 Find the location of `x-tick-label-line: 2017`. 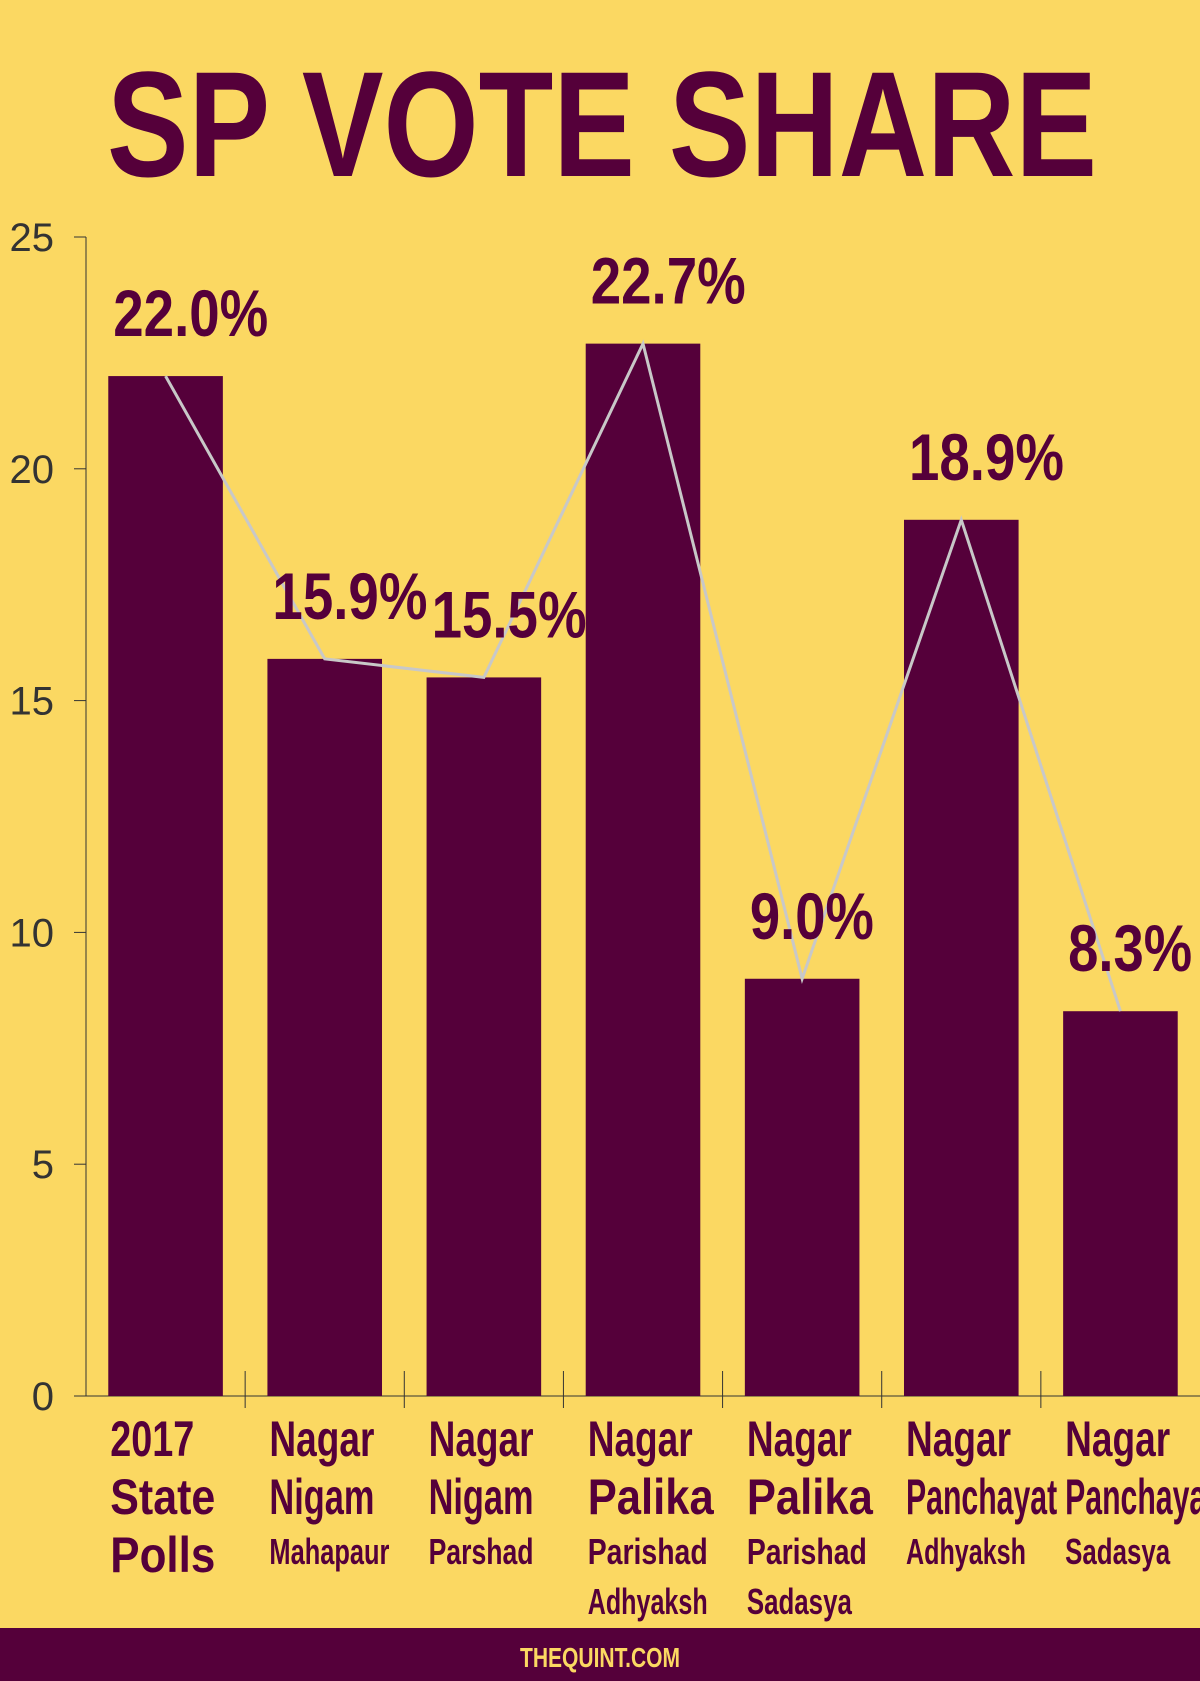

x-tick-label-line: 2017 is located at coordinates (152, 1439).